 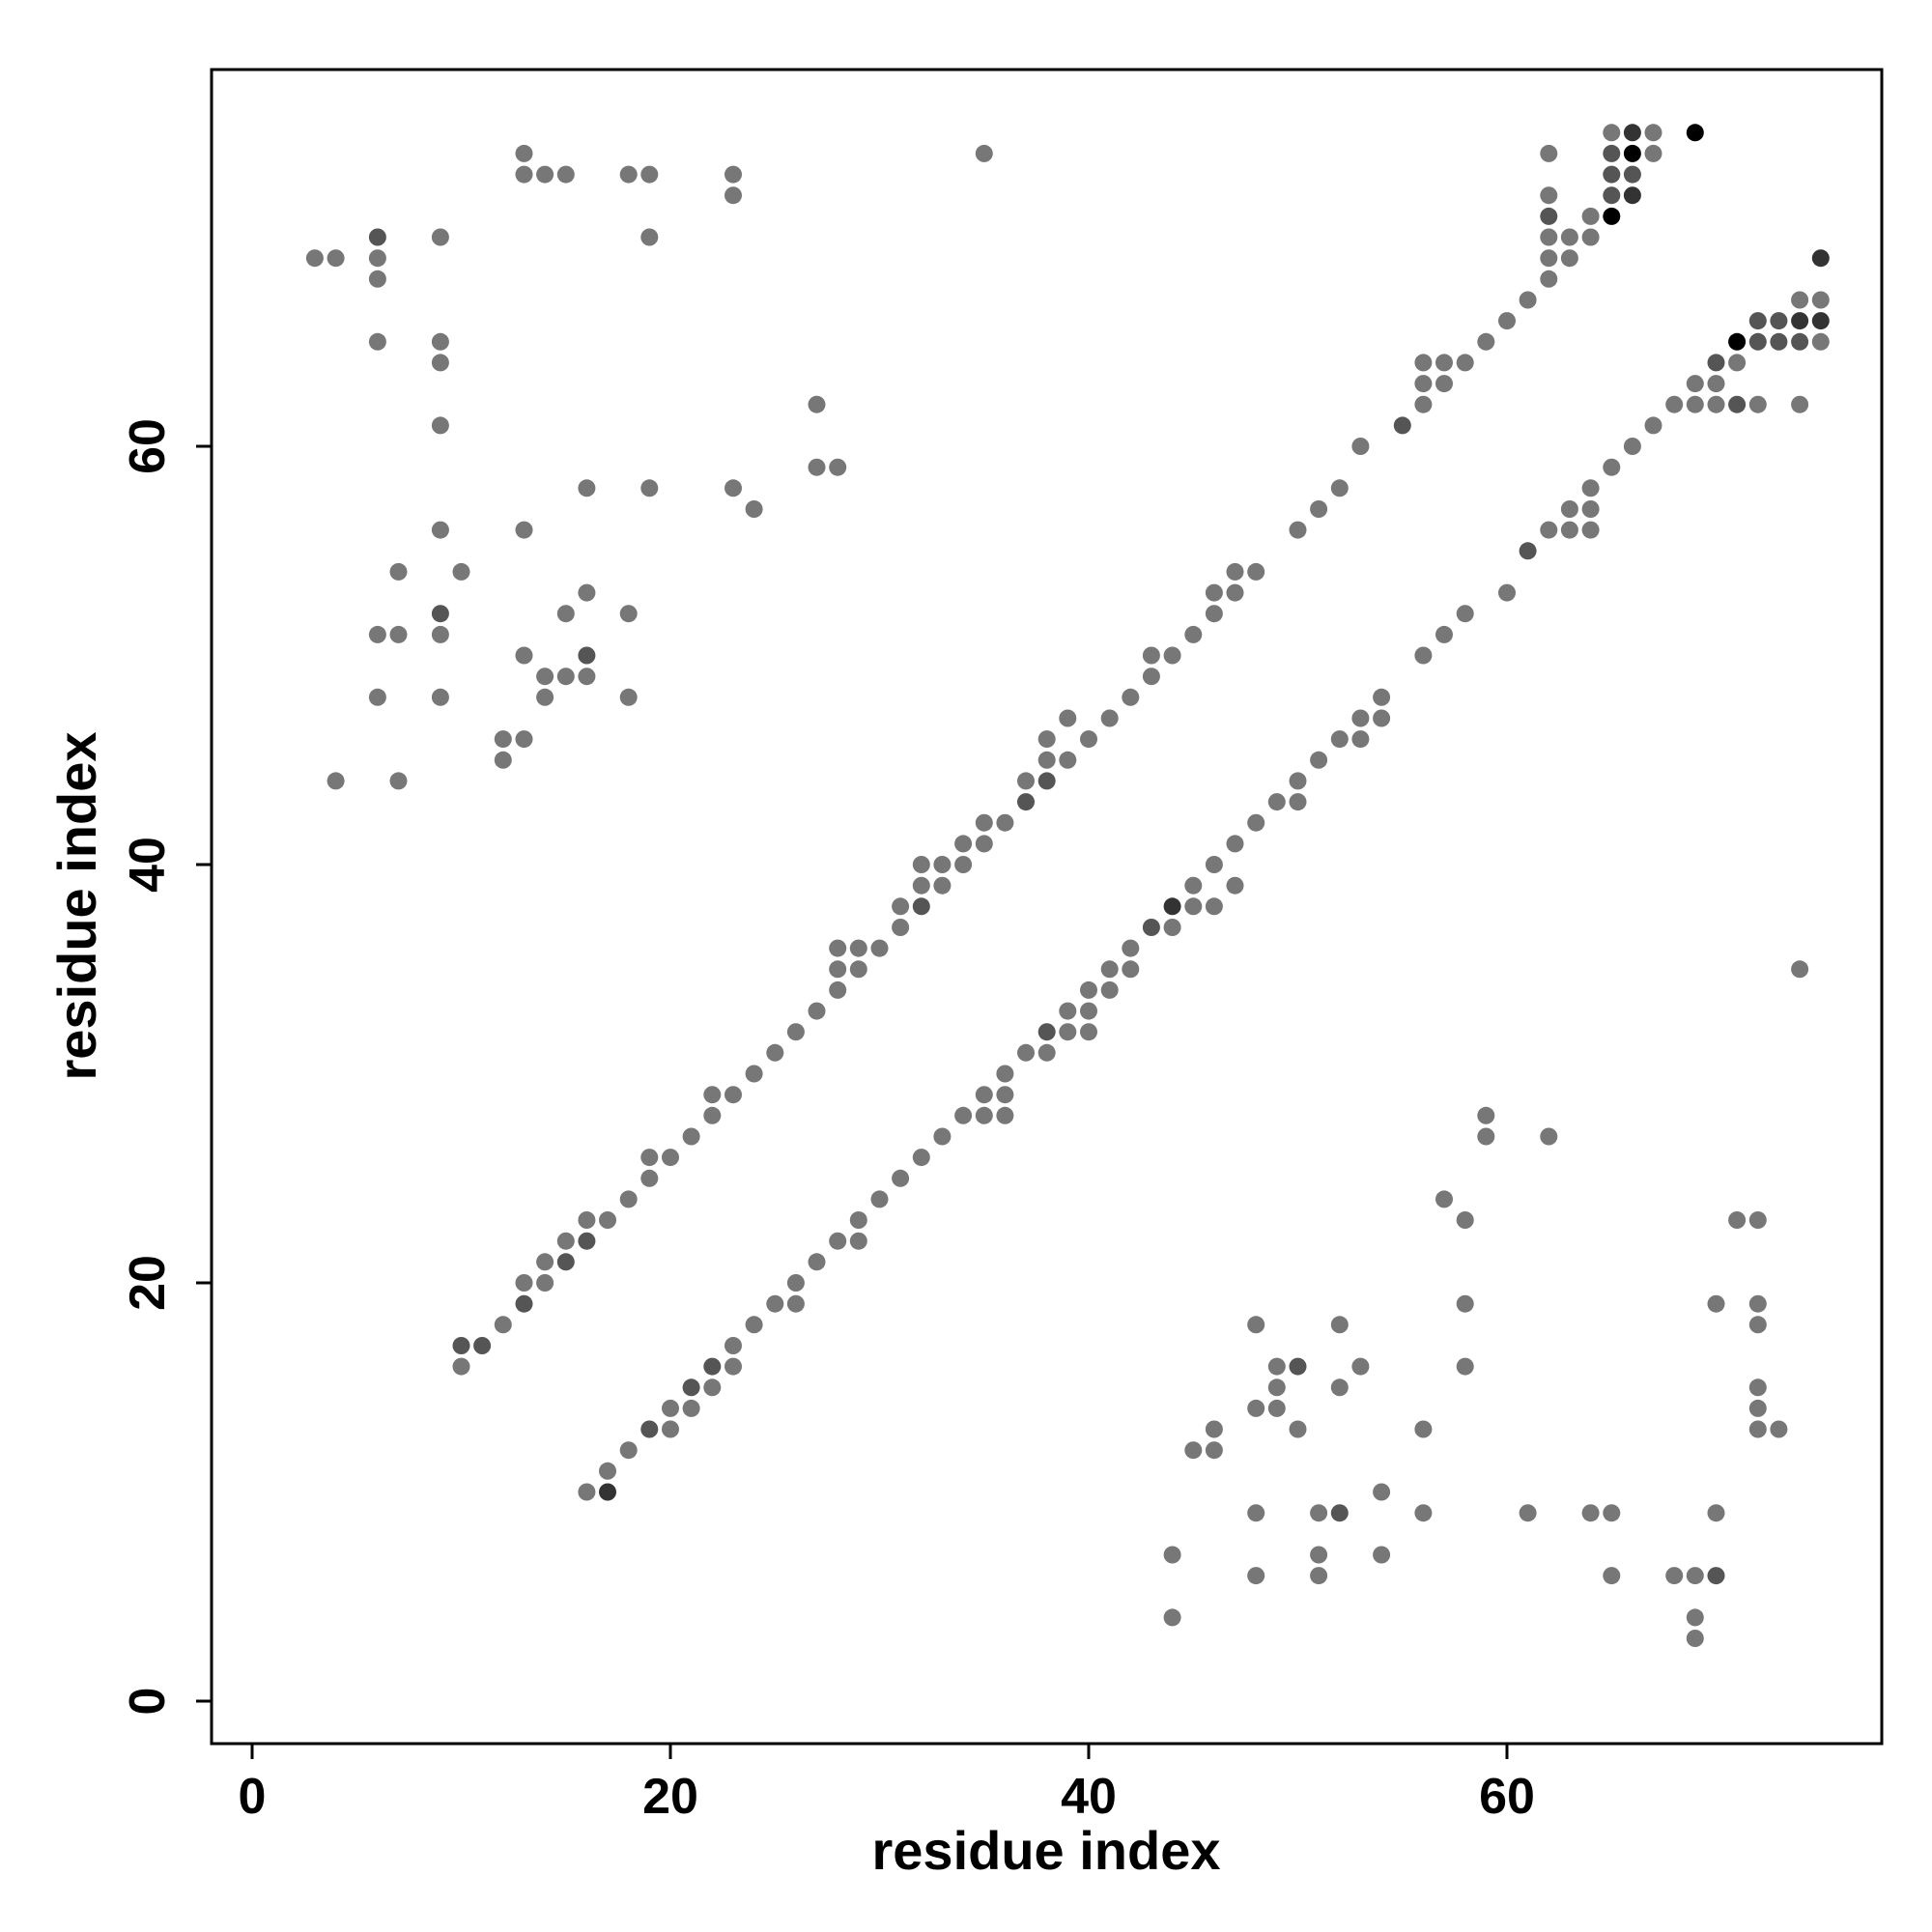 What do you see at coordinates (670, 1797) in the screenshot?
I see `x-tick-label: 20` at bounding box center [670, 1797].